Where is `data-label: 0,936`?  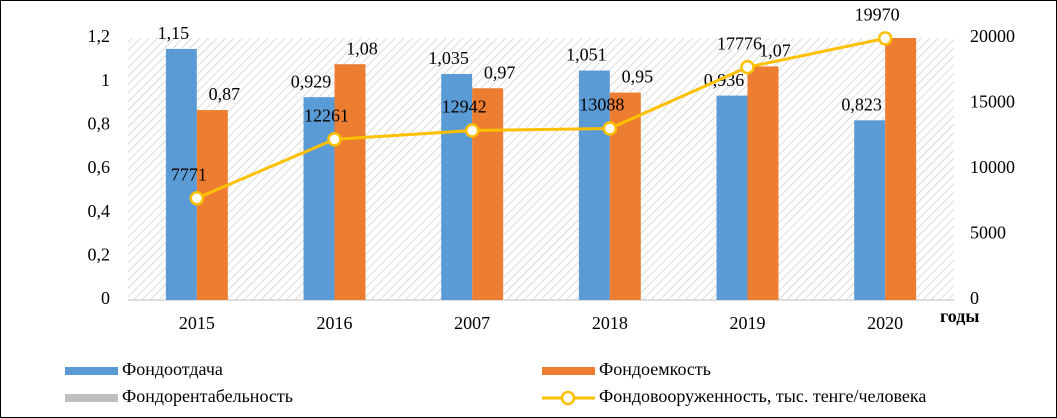
data-label: 0,936 is located at coordinates (724, 80).